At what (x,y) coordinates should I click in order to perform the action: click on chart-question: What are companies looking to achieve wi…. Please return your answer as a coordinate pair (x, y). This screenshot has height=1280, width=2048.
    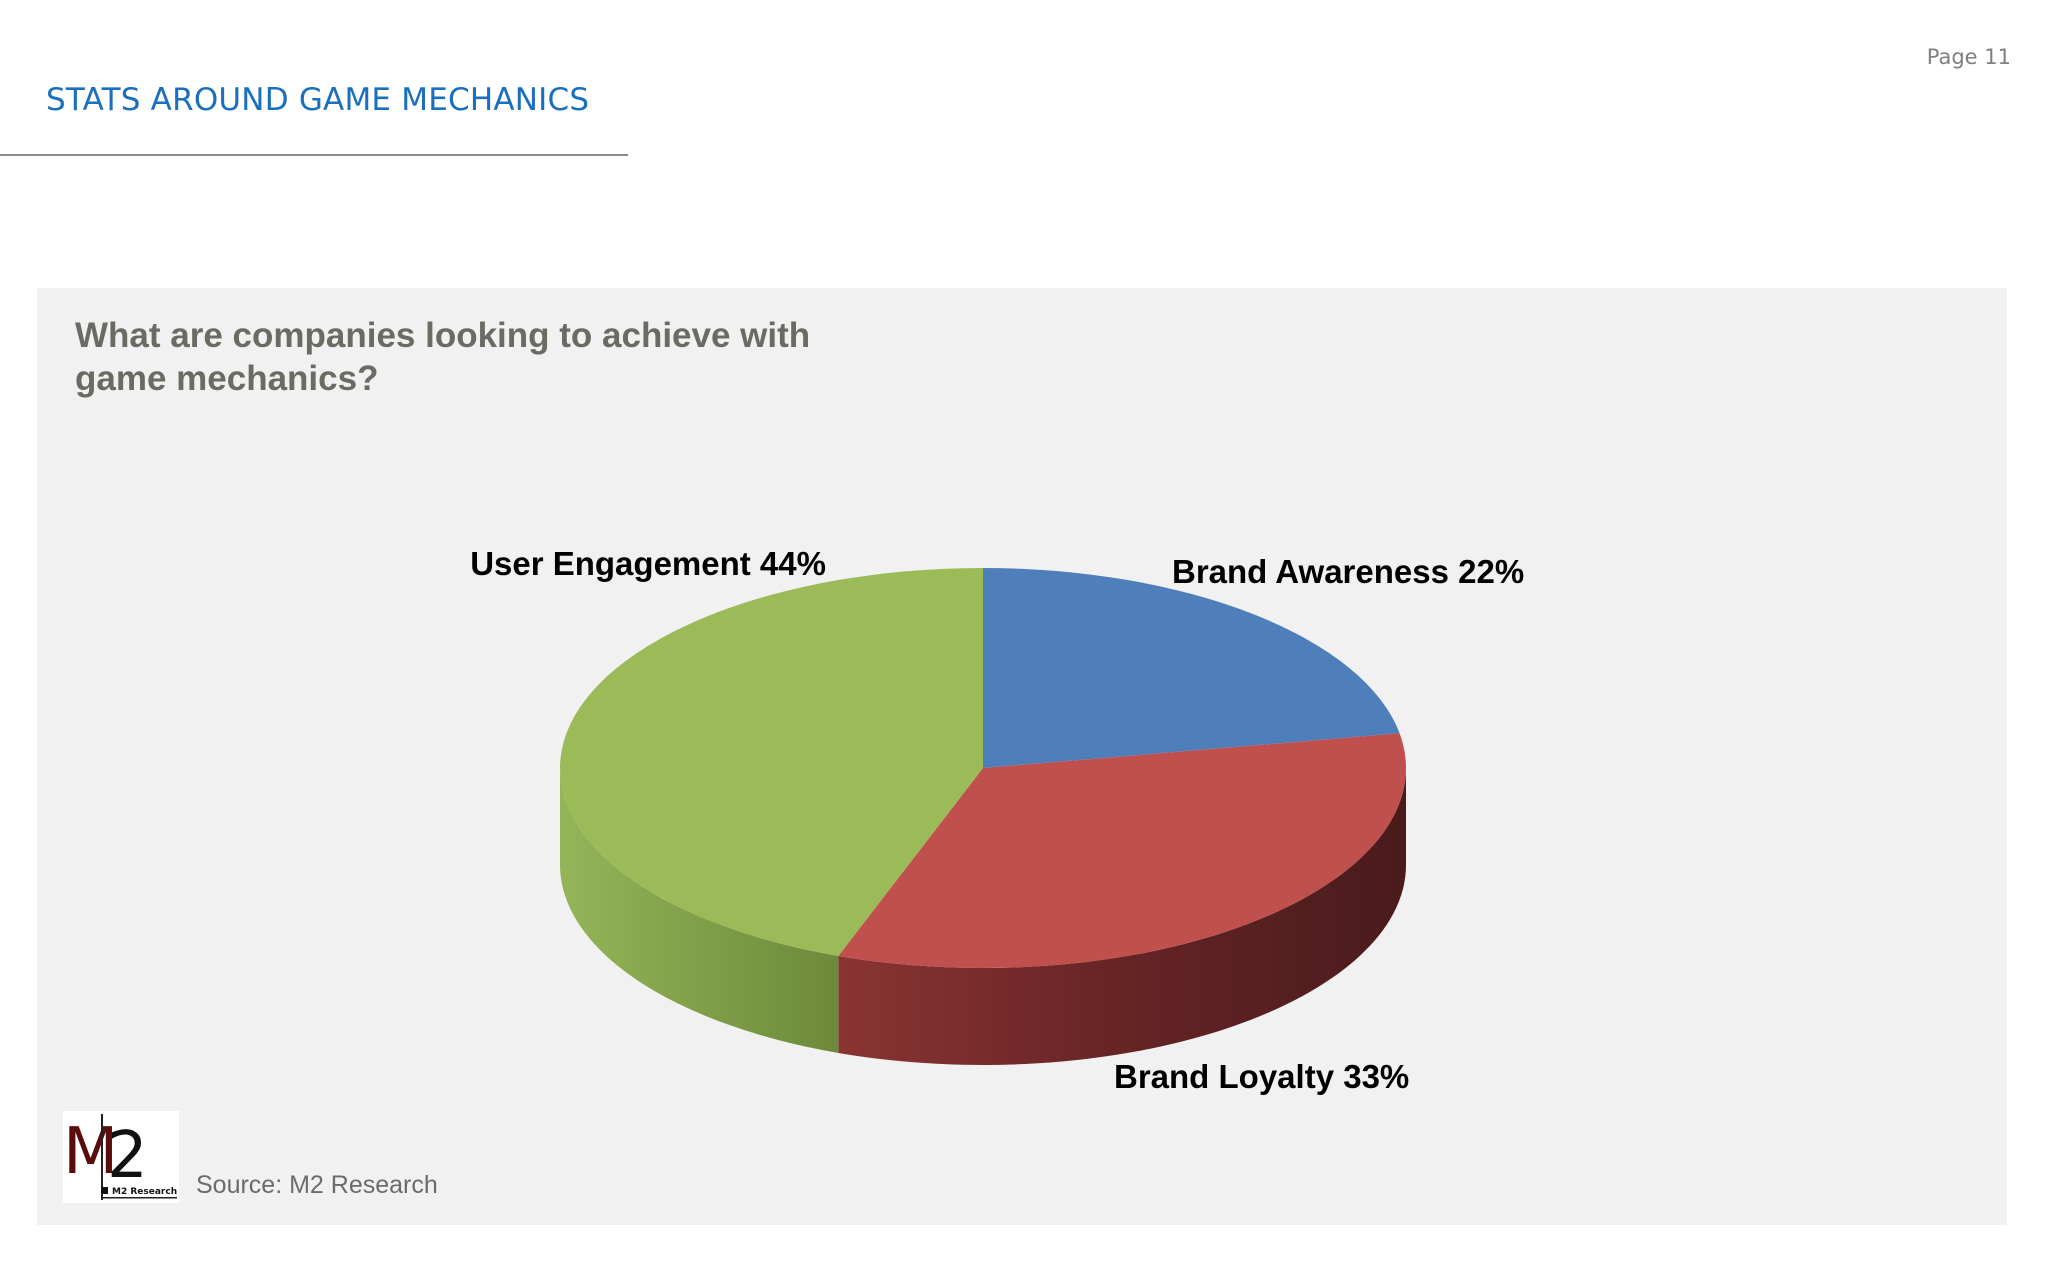
    Looking at the image, I should click on (443, 357).